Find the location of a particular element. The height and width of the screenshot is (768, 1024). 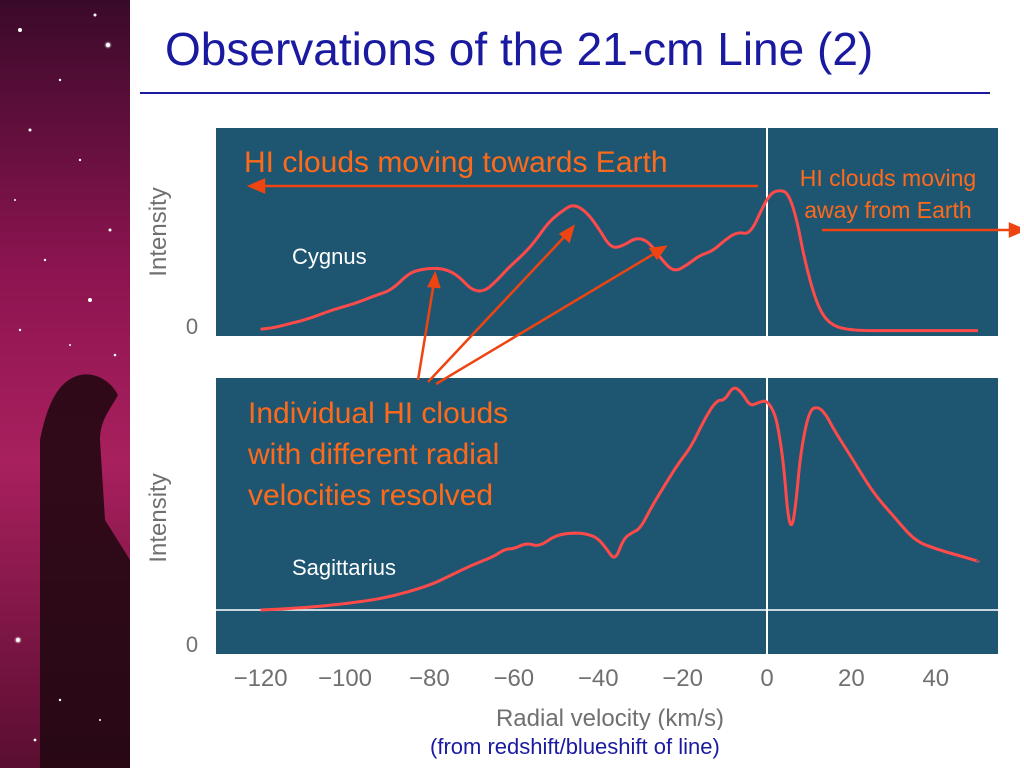

x-axis-label: Radial velocity (km/s) is located at coordinates (610, 717).